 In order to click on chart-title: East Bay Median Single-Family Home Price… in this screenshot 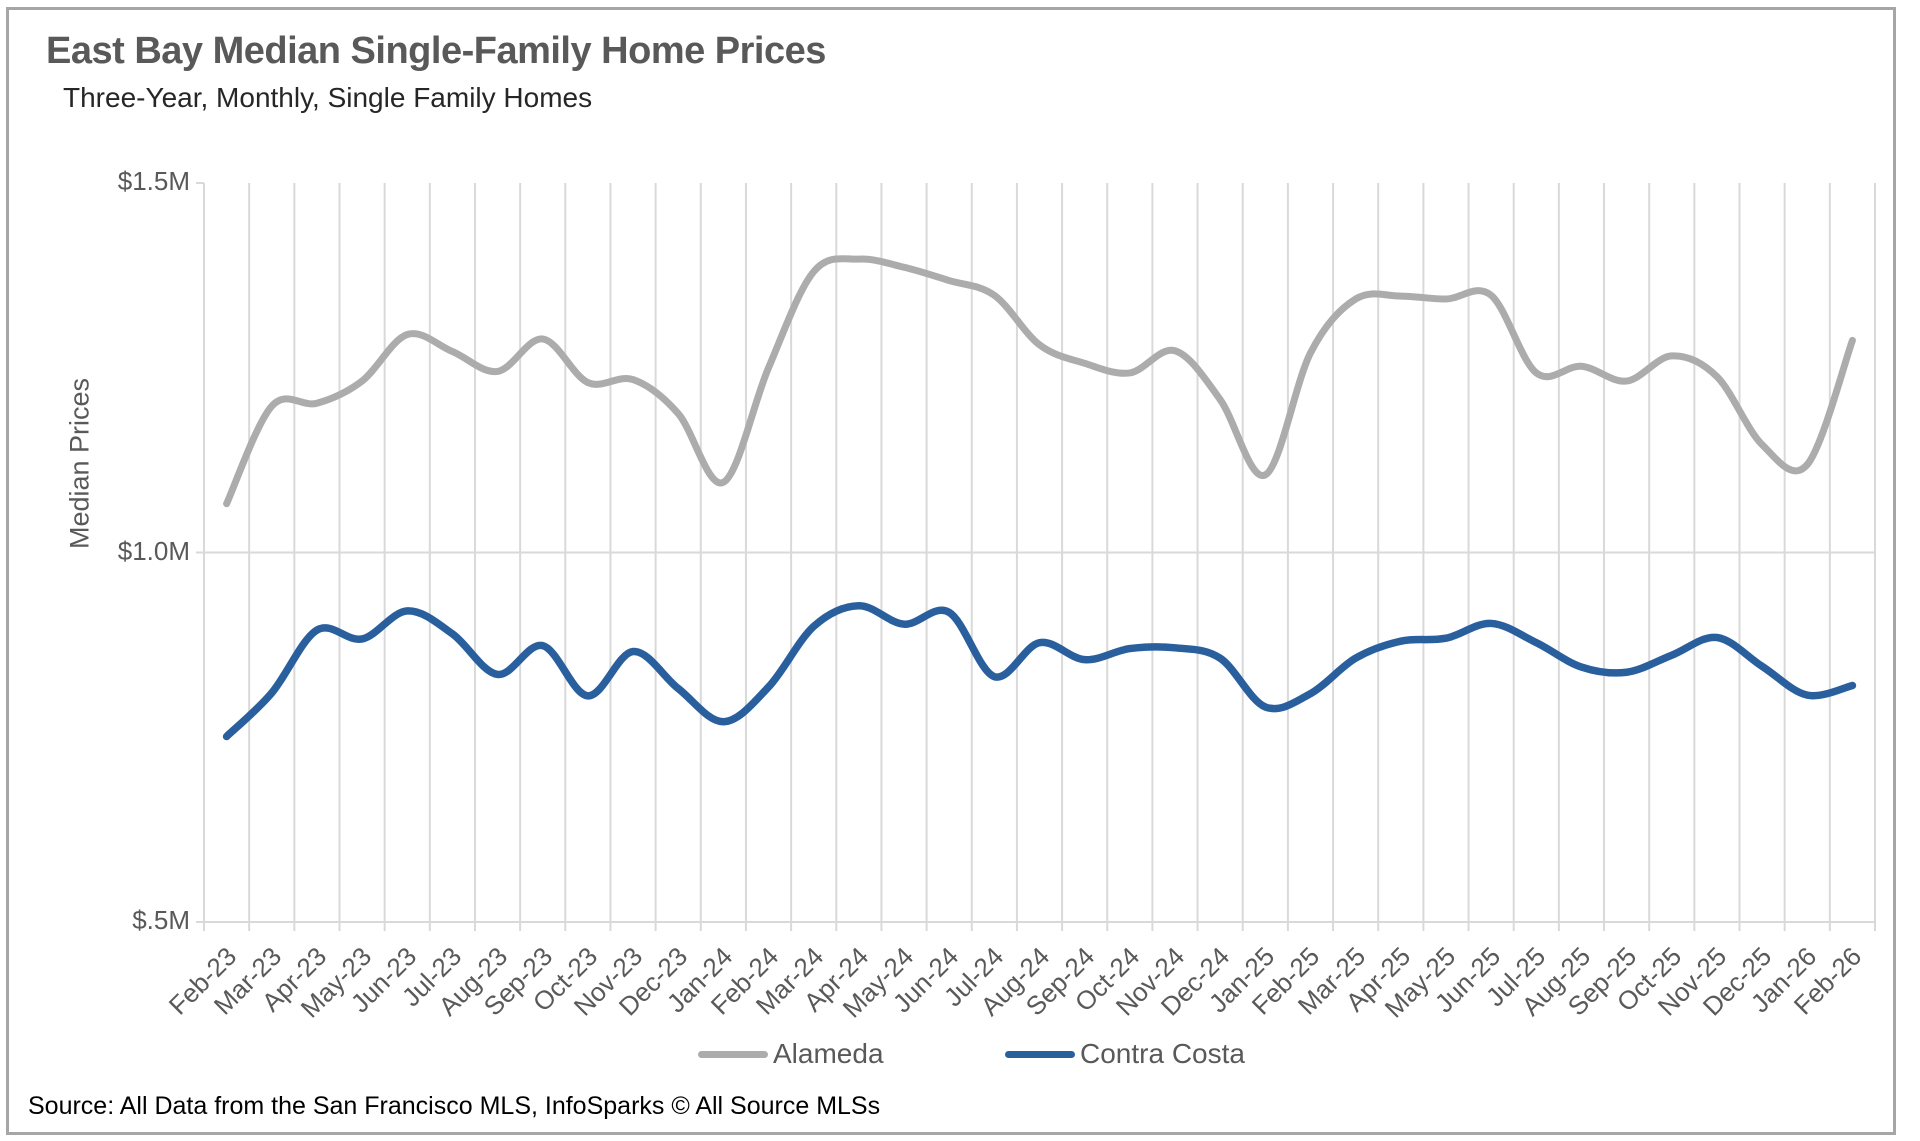, I will do `click(436, 51)`.